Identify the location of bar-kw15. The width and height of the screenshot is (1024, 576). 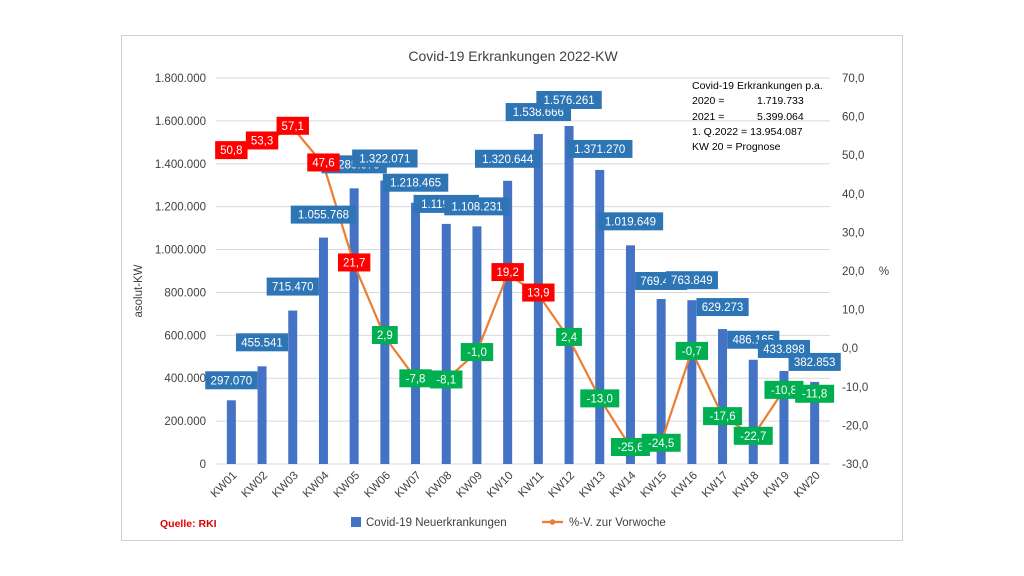
(661, 381).